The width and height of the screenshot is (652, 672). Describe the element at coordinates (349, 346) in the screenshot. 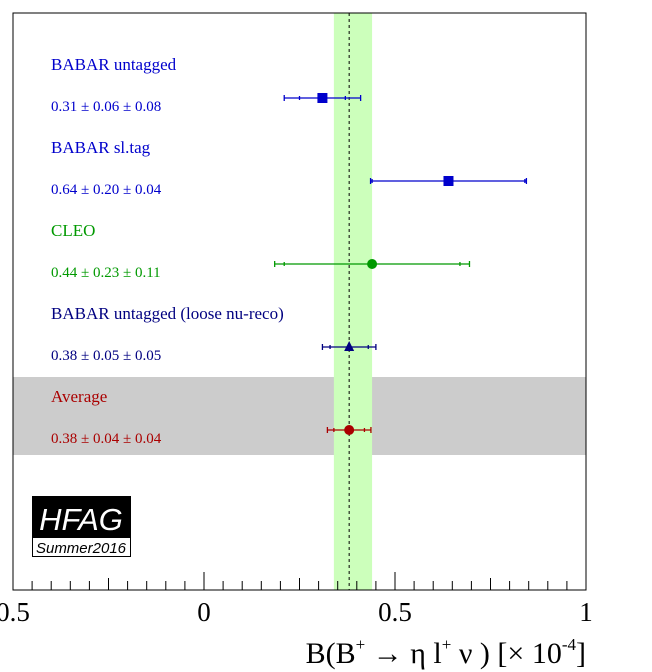

I see `data-point-triangle` at that location.